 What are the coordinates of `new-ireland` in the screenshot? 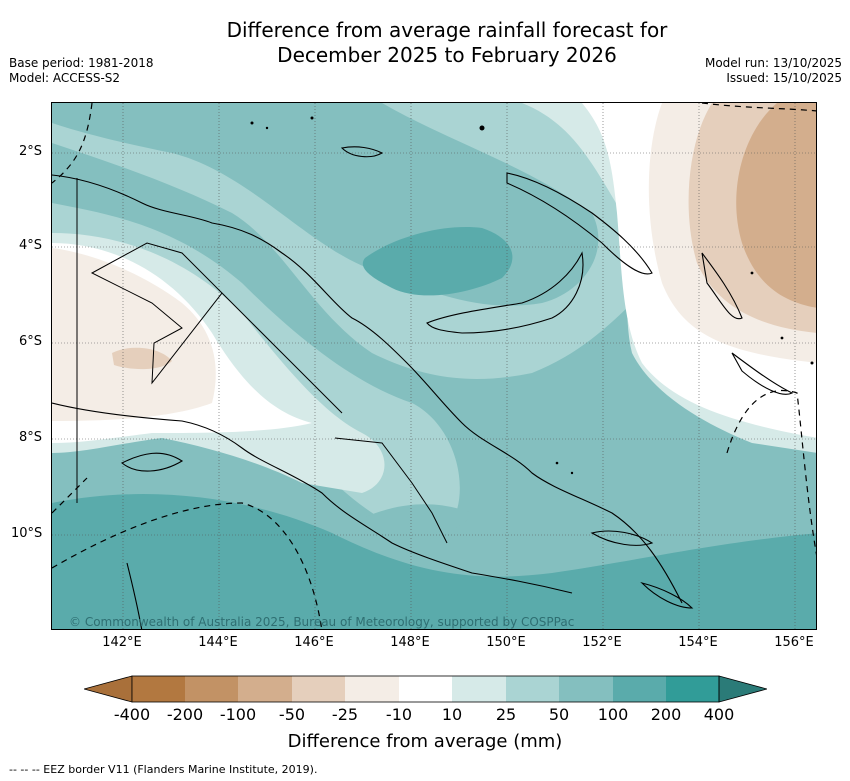 It's located at (579, 223).